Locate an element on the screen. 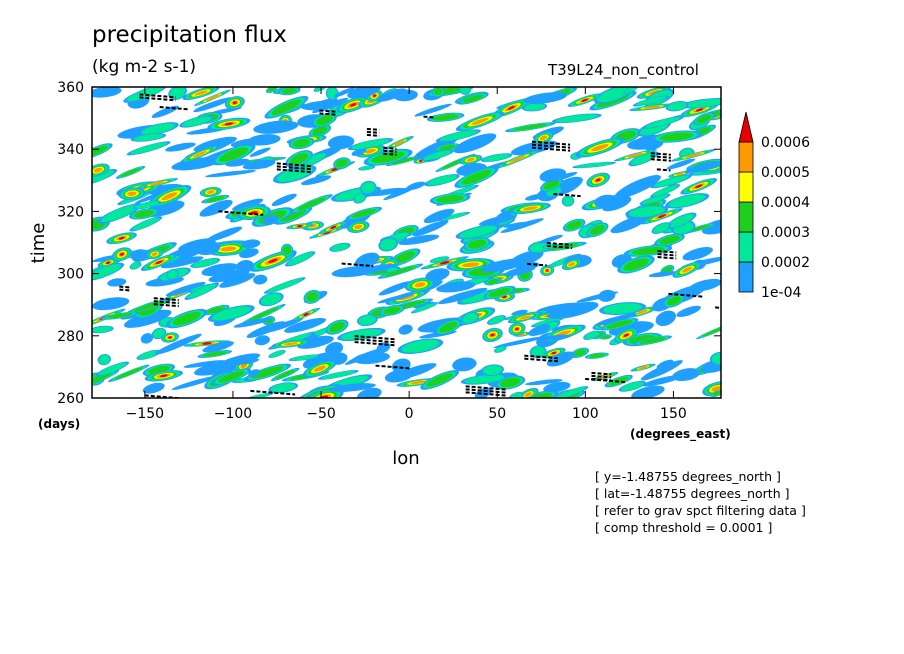 The width and height of the screenshot is (904, 654). legend-label: 0.0003 is located at coordinates (785, 233).